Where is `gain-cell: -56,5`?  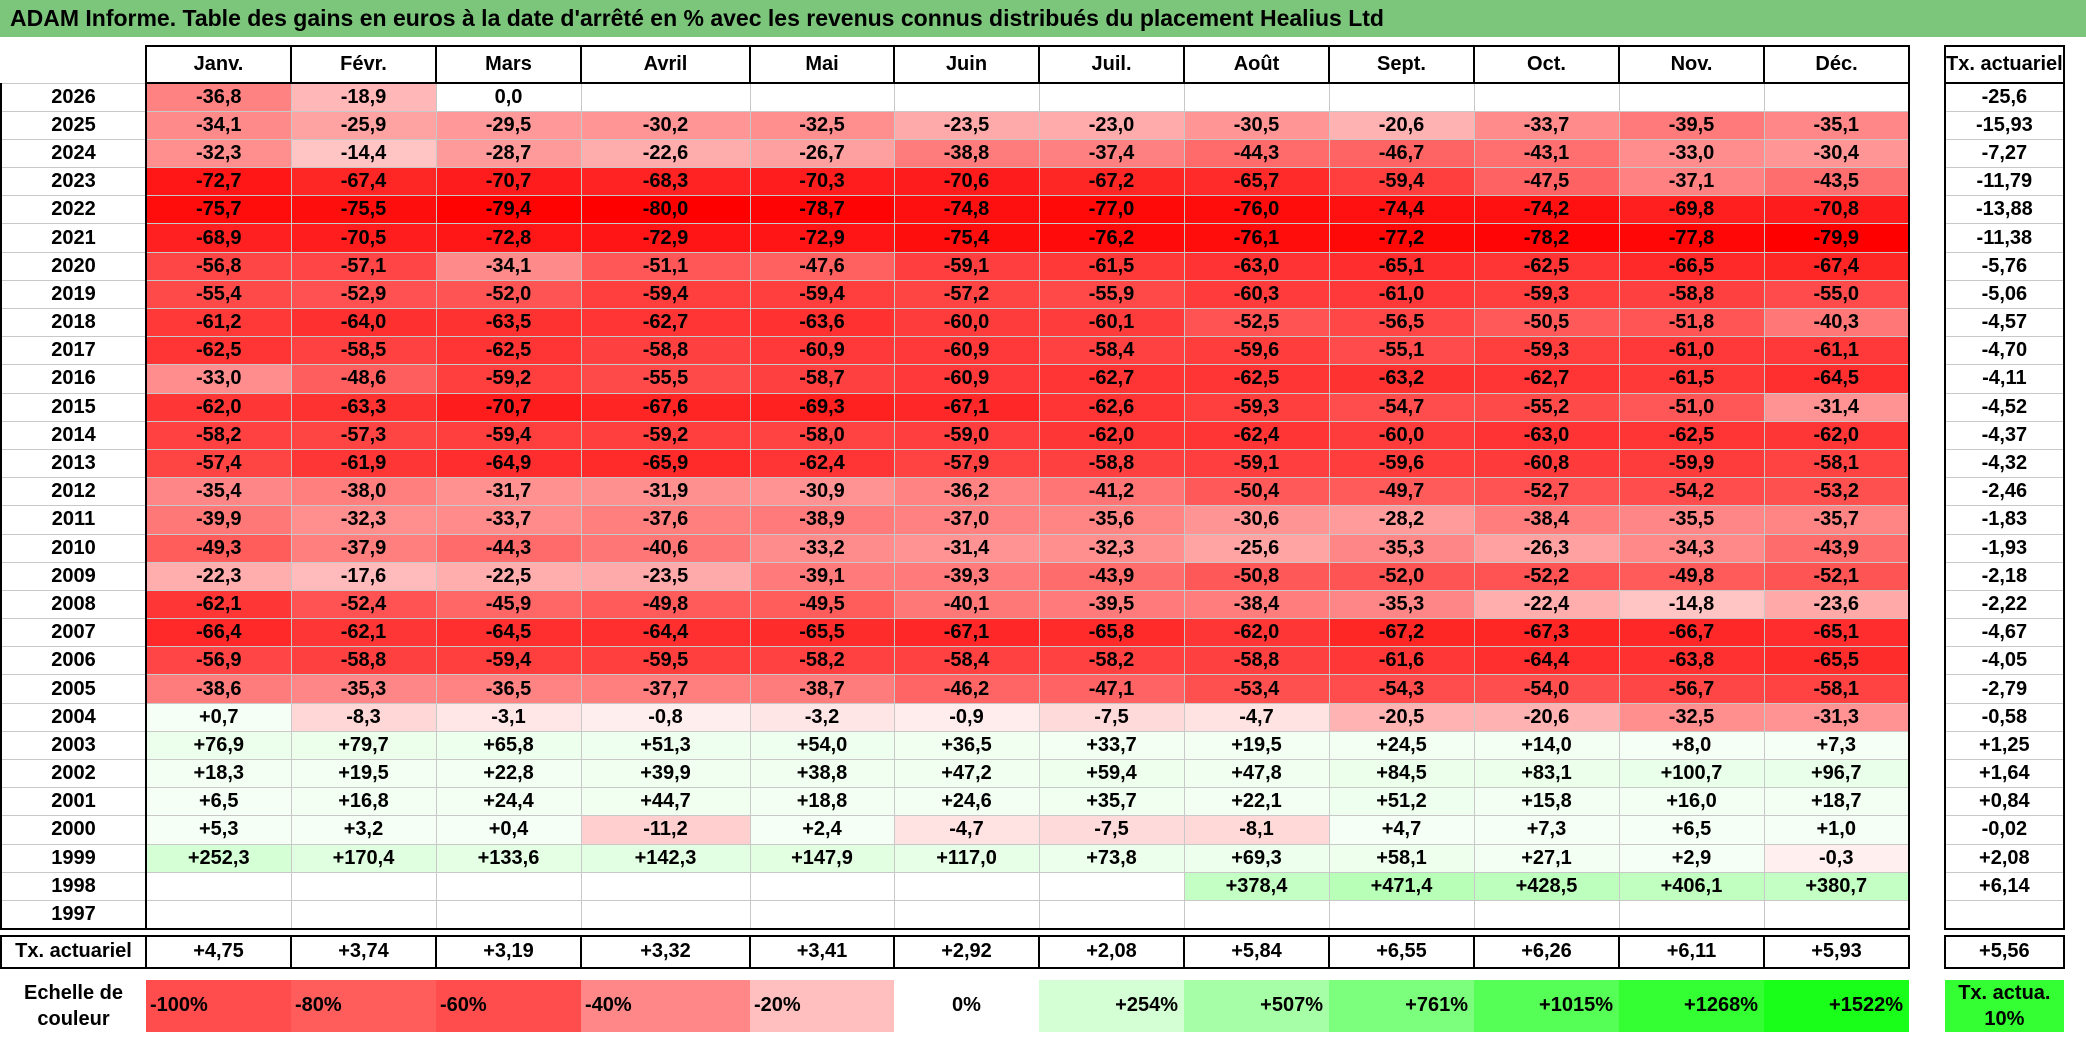 gain-cell: -56,5 is located at coordinates (1401, 322).